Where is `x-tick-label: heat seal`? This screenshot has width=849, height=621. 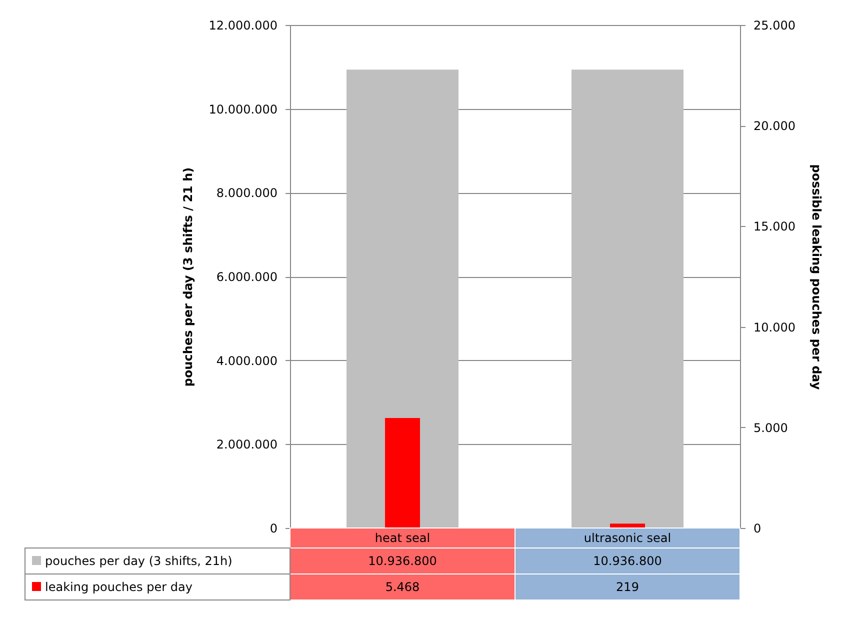 x-tick-label: heat seal is located at coordinates (402, 538).